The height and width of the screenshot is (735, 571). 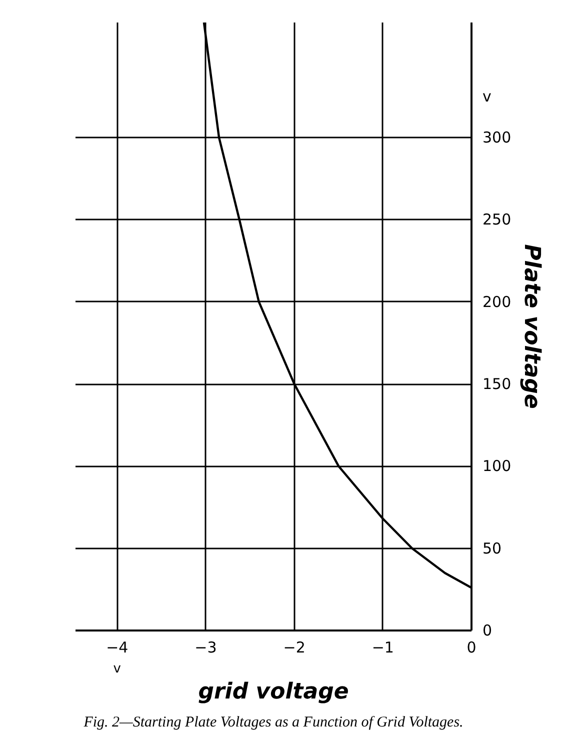 I want to click on y-tick-label: 250, so click(x=497, y=219).